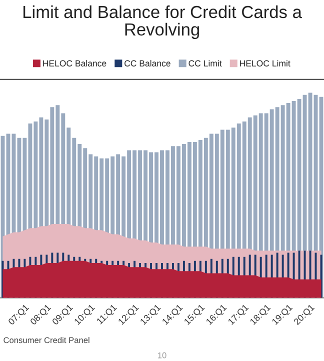 This screenshot has width=324, height=361. I want to click on text: 10, so click(162, 355).